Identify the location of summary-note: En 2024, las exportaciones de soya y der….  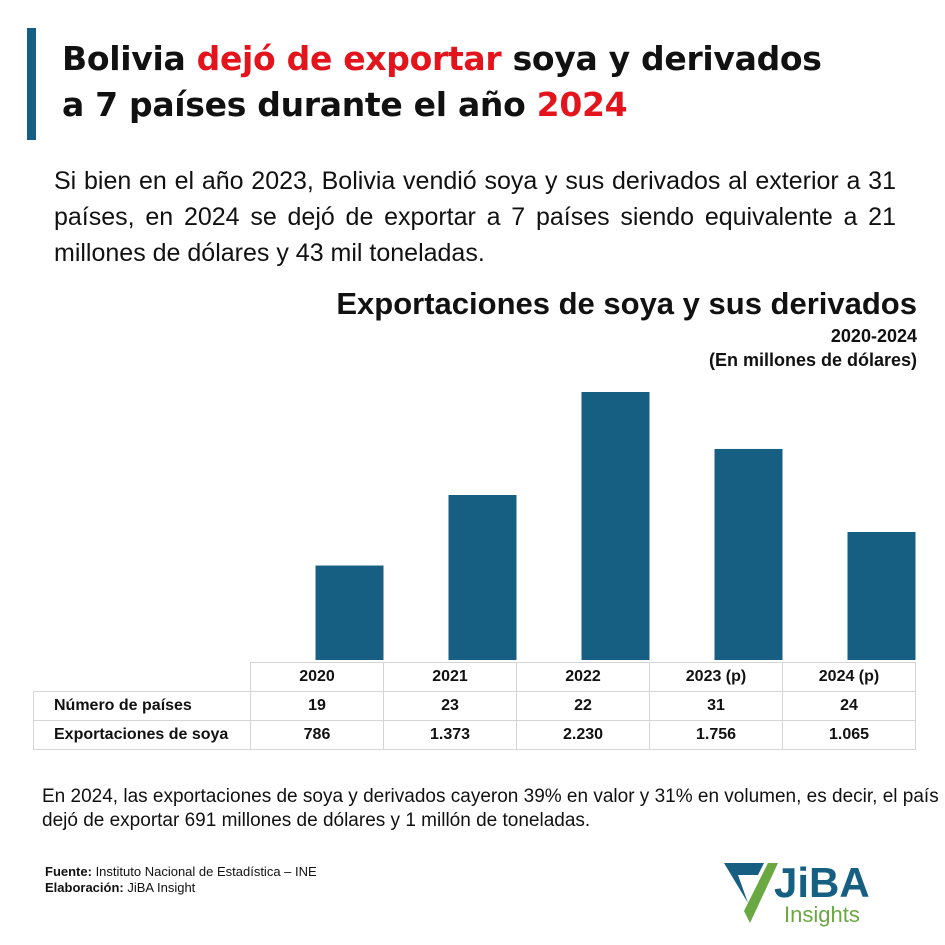
(490, 808).